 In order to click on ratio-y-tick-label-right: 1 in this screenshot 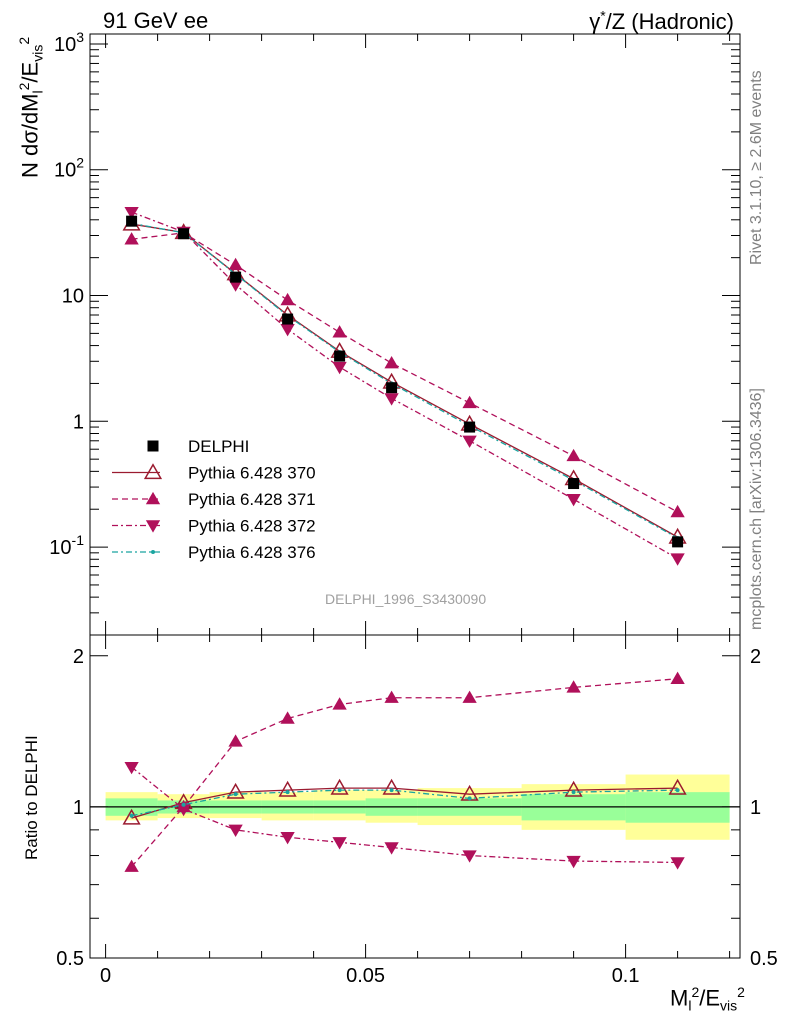, I will do `click(755, 808)`.